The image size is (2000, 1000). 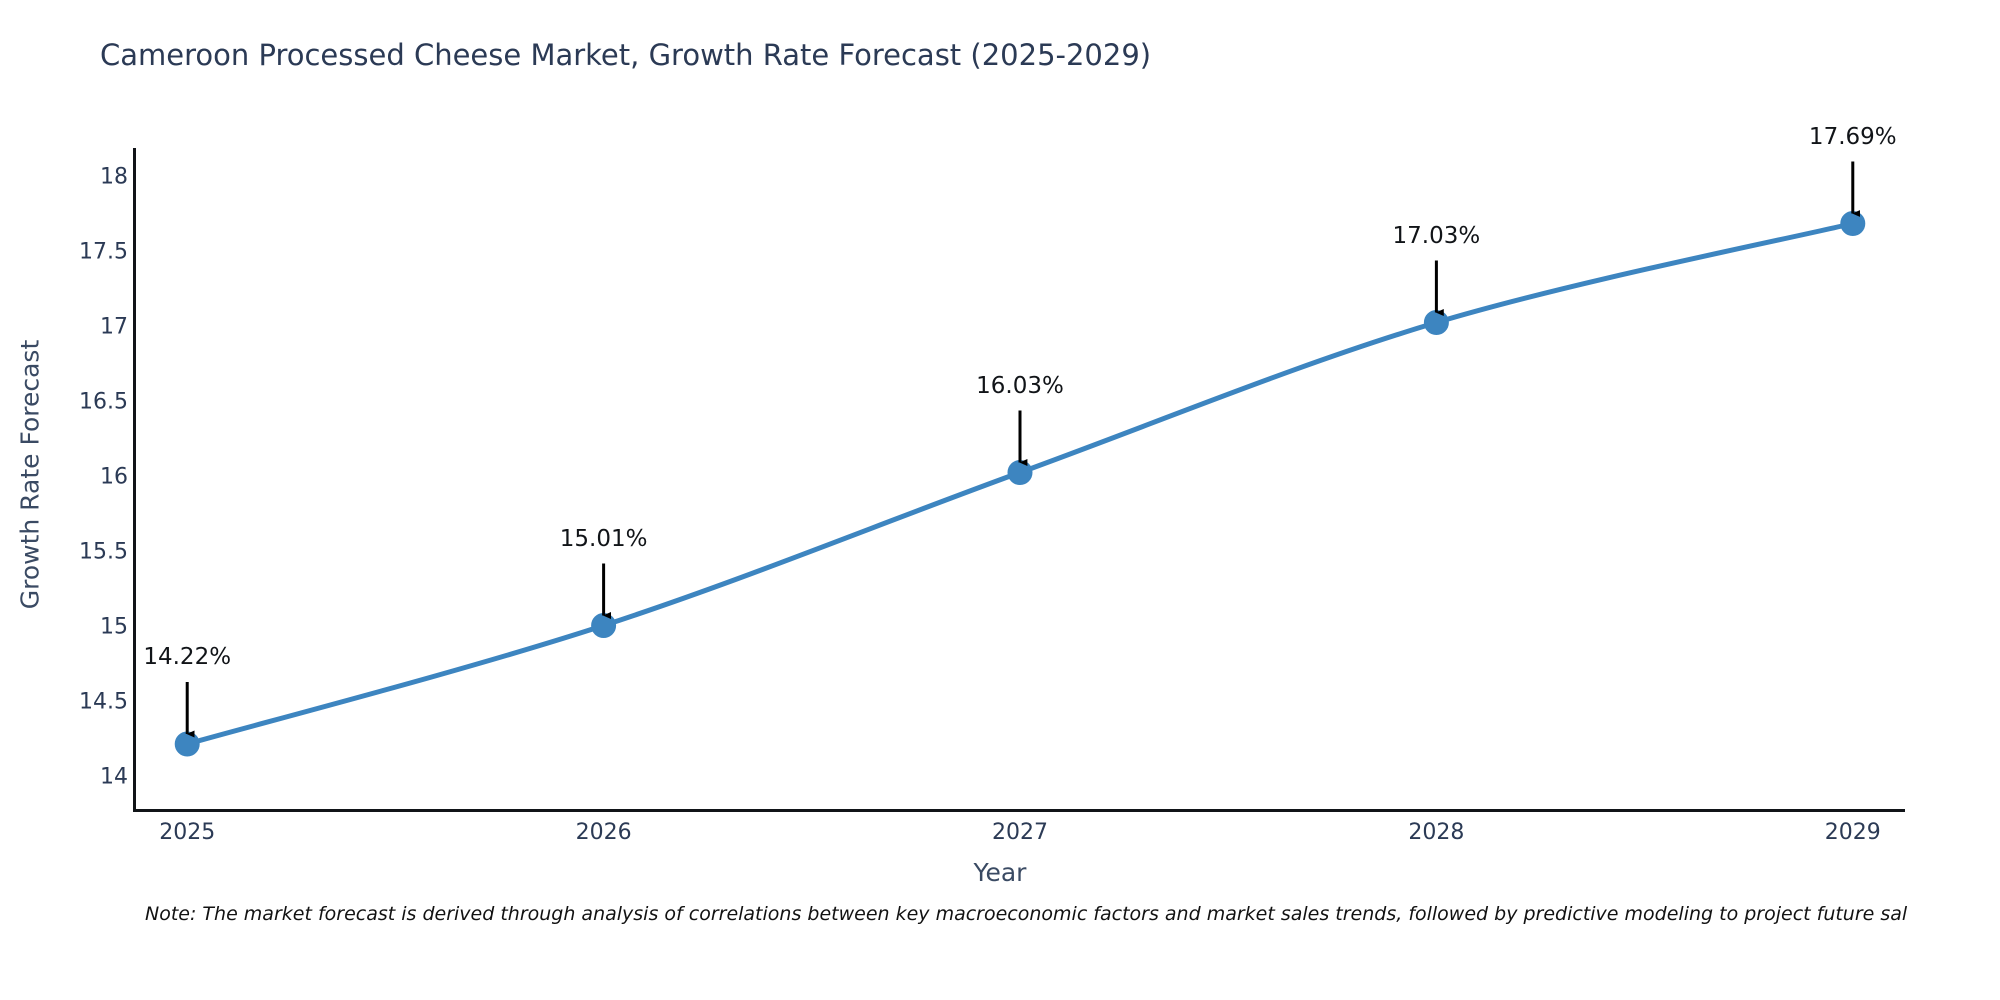 What do you see at coordinates (1852, 832) in the screenshot?
I see `x-tick-label: 2029` at bounding box center [1852, 832].